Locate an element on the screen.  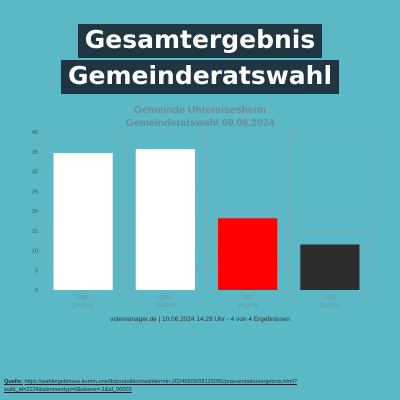
bar-fwv is located at coordinates (83, 221).